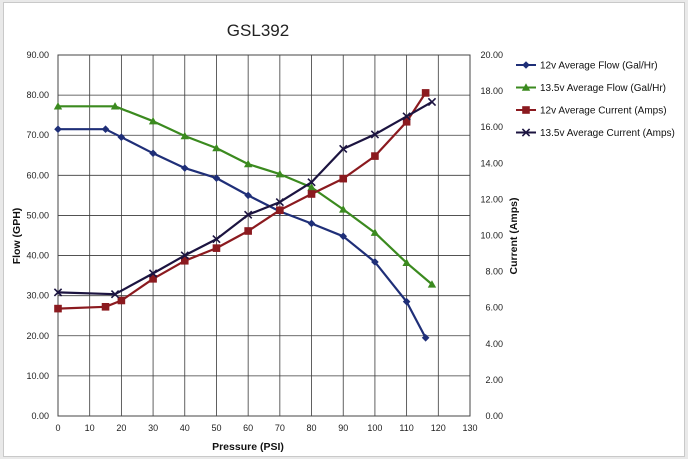 This screenshot has width=688, height=459. Describe the element at coordinates (121, 428) in the screenshot. I see `x-tick-label: 20` at that location.